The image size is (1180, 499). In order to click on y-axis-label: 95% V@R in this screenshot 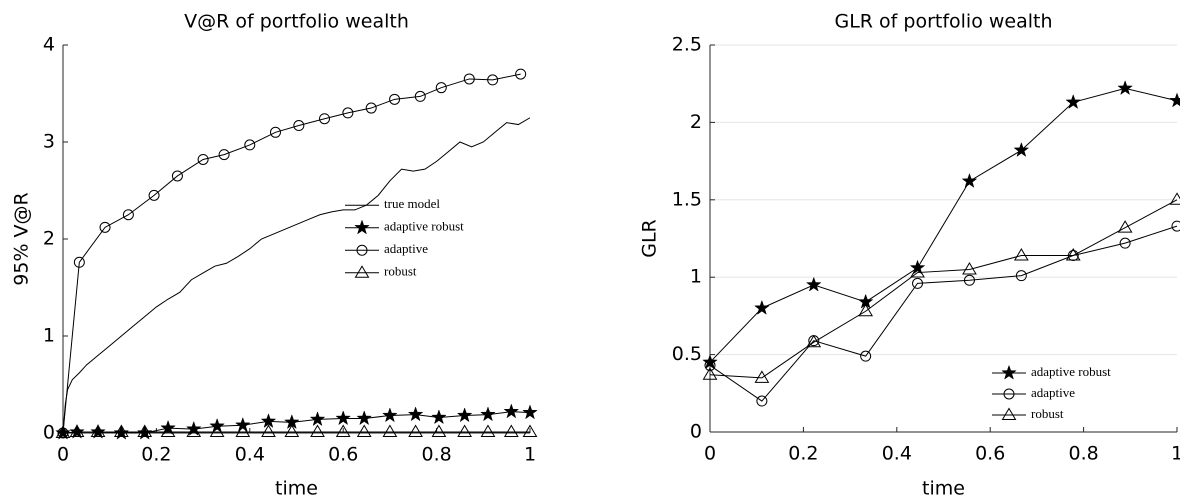, I will do `click(22, 238)`.